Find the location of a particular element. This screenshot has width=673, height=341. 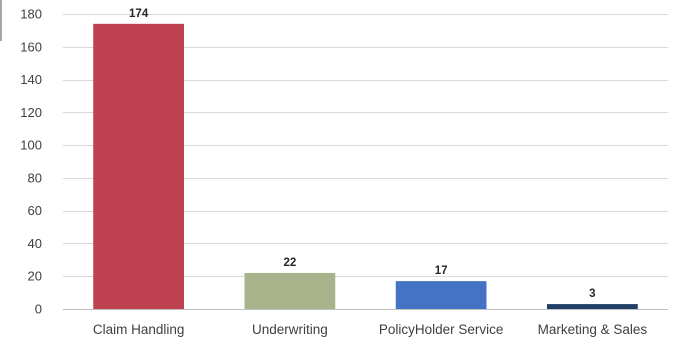

y-tick-label: 80 is located at coordinates (35, 177).